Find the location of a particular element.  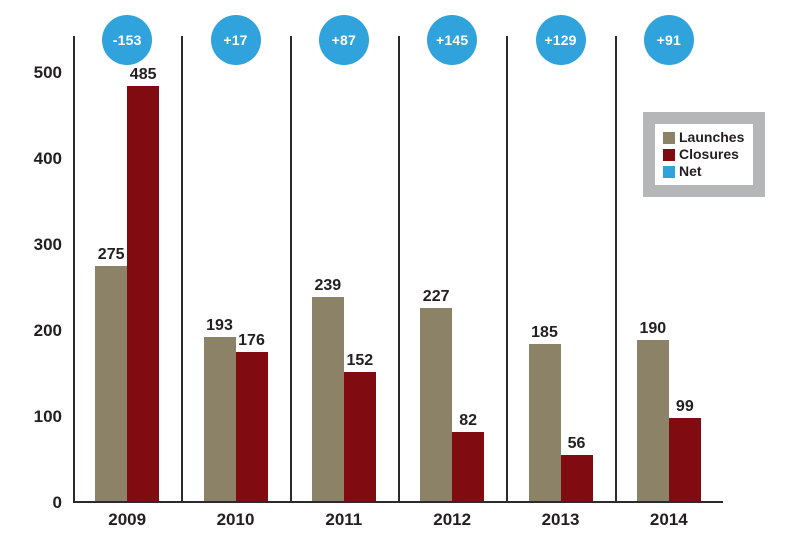

y-axis-tick-label: 400 is located at coordinates (47, 158).